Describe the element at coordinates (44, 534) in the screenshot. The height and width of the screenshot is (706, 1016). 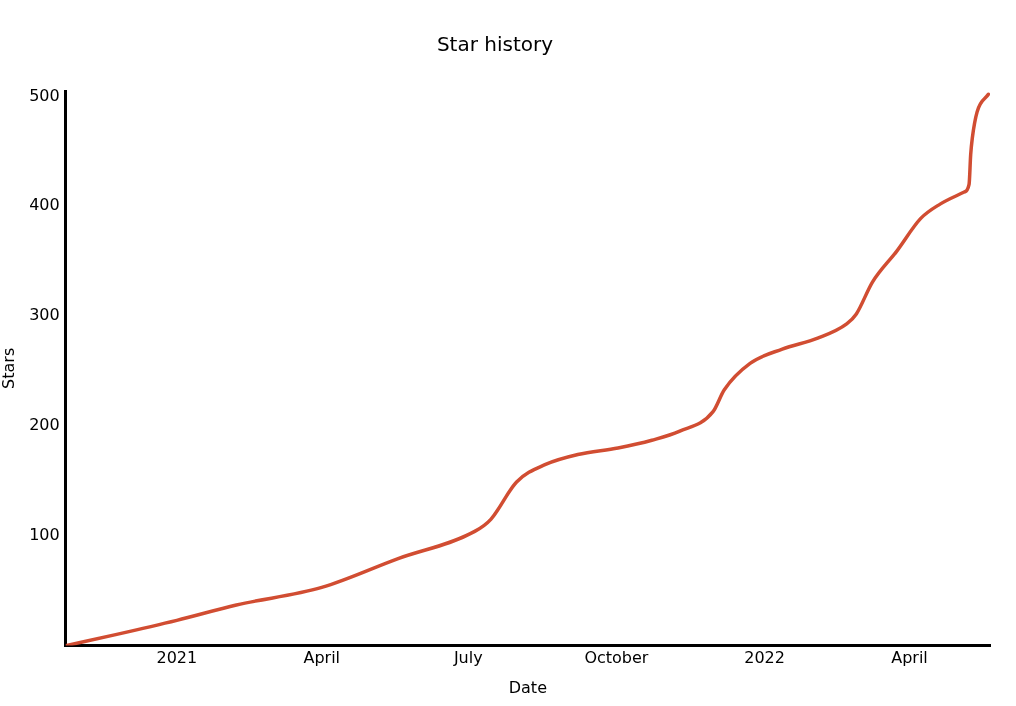
I see `y-tick-label: 100` at that location.